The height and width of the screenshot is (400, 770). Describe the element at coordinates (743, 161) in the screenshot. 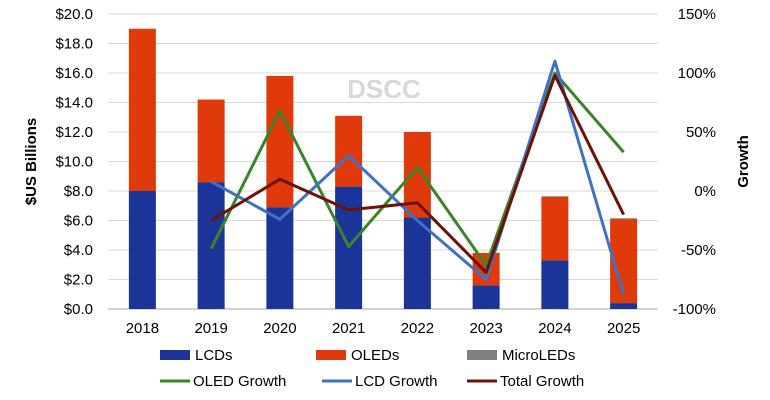

I see `y2-axis-title: Growth` at that location.